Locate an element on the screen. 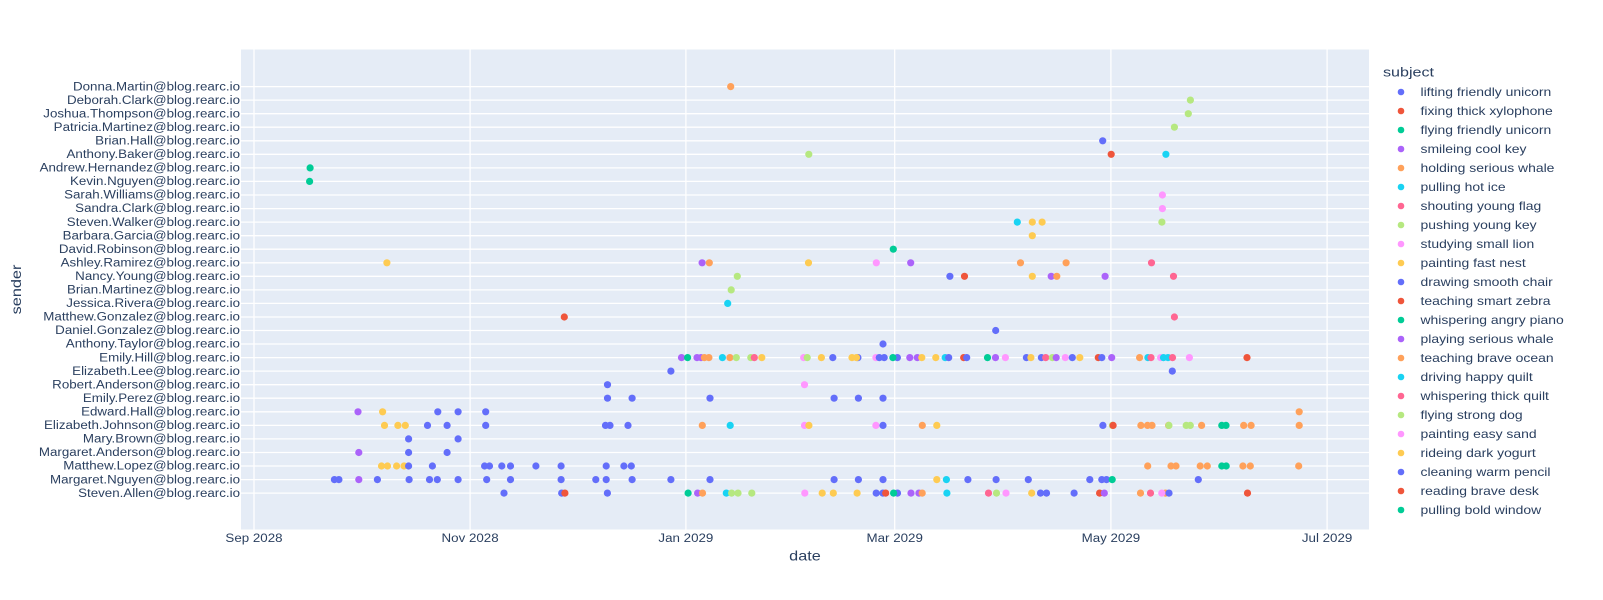 The width and height of the screenshot is (1603, 600). svg-text: teaching smart zebra is located at coordinates (1486, 301).